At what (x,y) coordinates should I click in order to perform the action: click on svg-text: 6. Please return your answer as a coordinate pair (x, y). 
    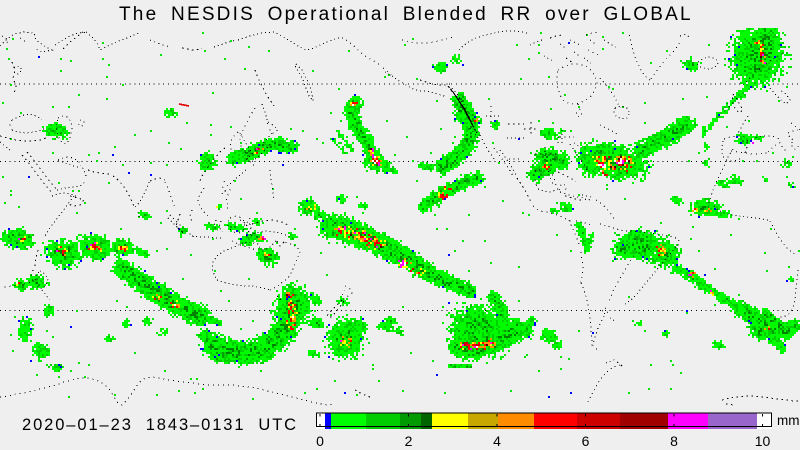
    Looking at the image, I should click on (586, 441).